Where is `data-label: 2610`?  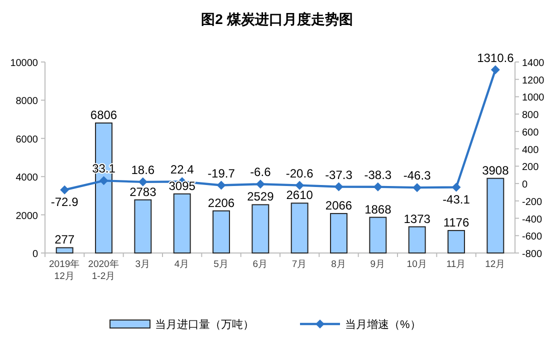
data-label: 2610 is located at coordinates (300, 195).